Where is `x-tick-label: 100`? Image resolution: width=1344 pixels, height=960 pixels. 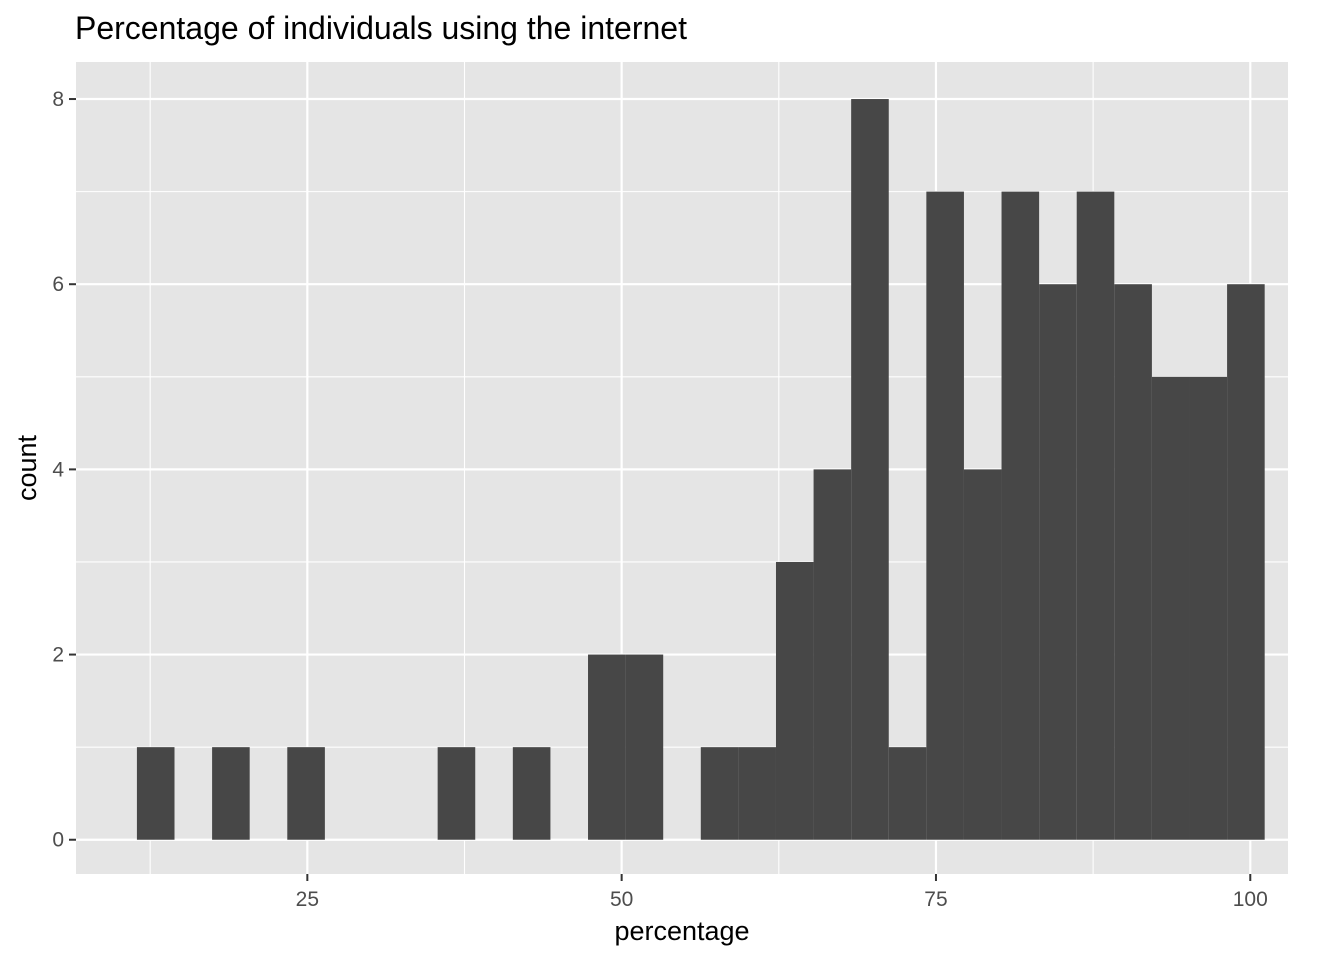 x-tick-label: 100 is located at coordinates (1250, 899).